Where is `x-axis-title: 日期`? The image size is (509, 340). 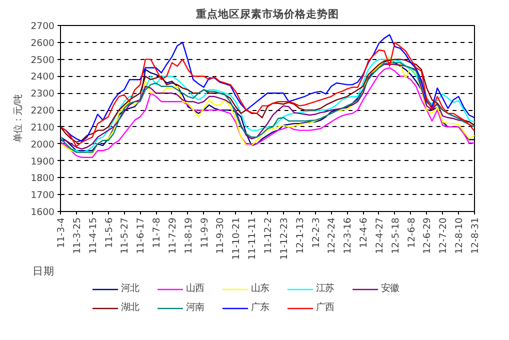
x-axis-title: 日期 is located at coordinates (43, 271).